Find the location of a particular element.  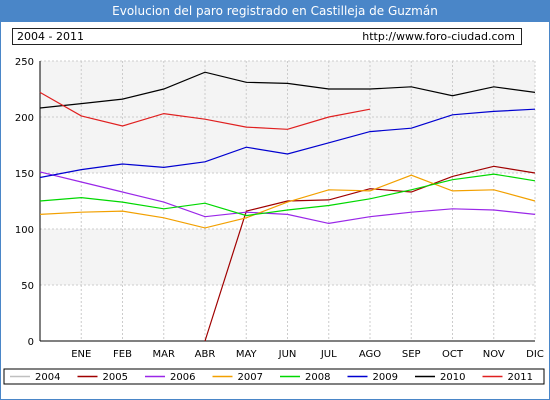

x-tick-label: ABR is located at coordinates (205, 354).